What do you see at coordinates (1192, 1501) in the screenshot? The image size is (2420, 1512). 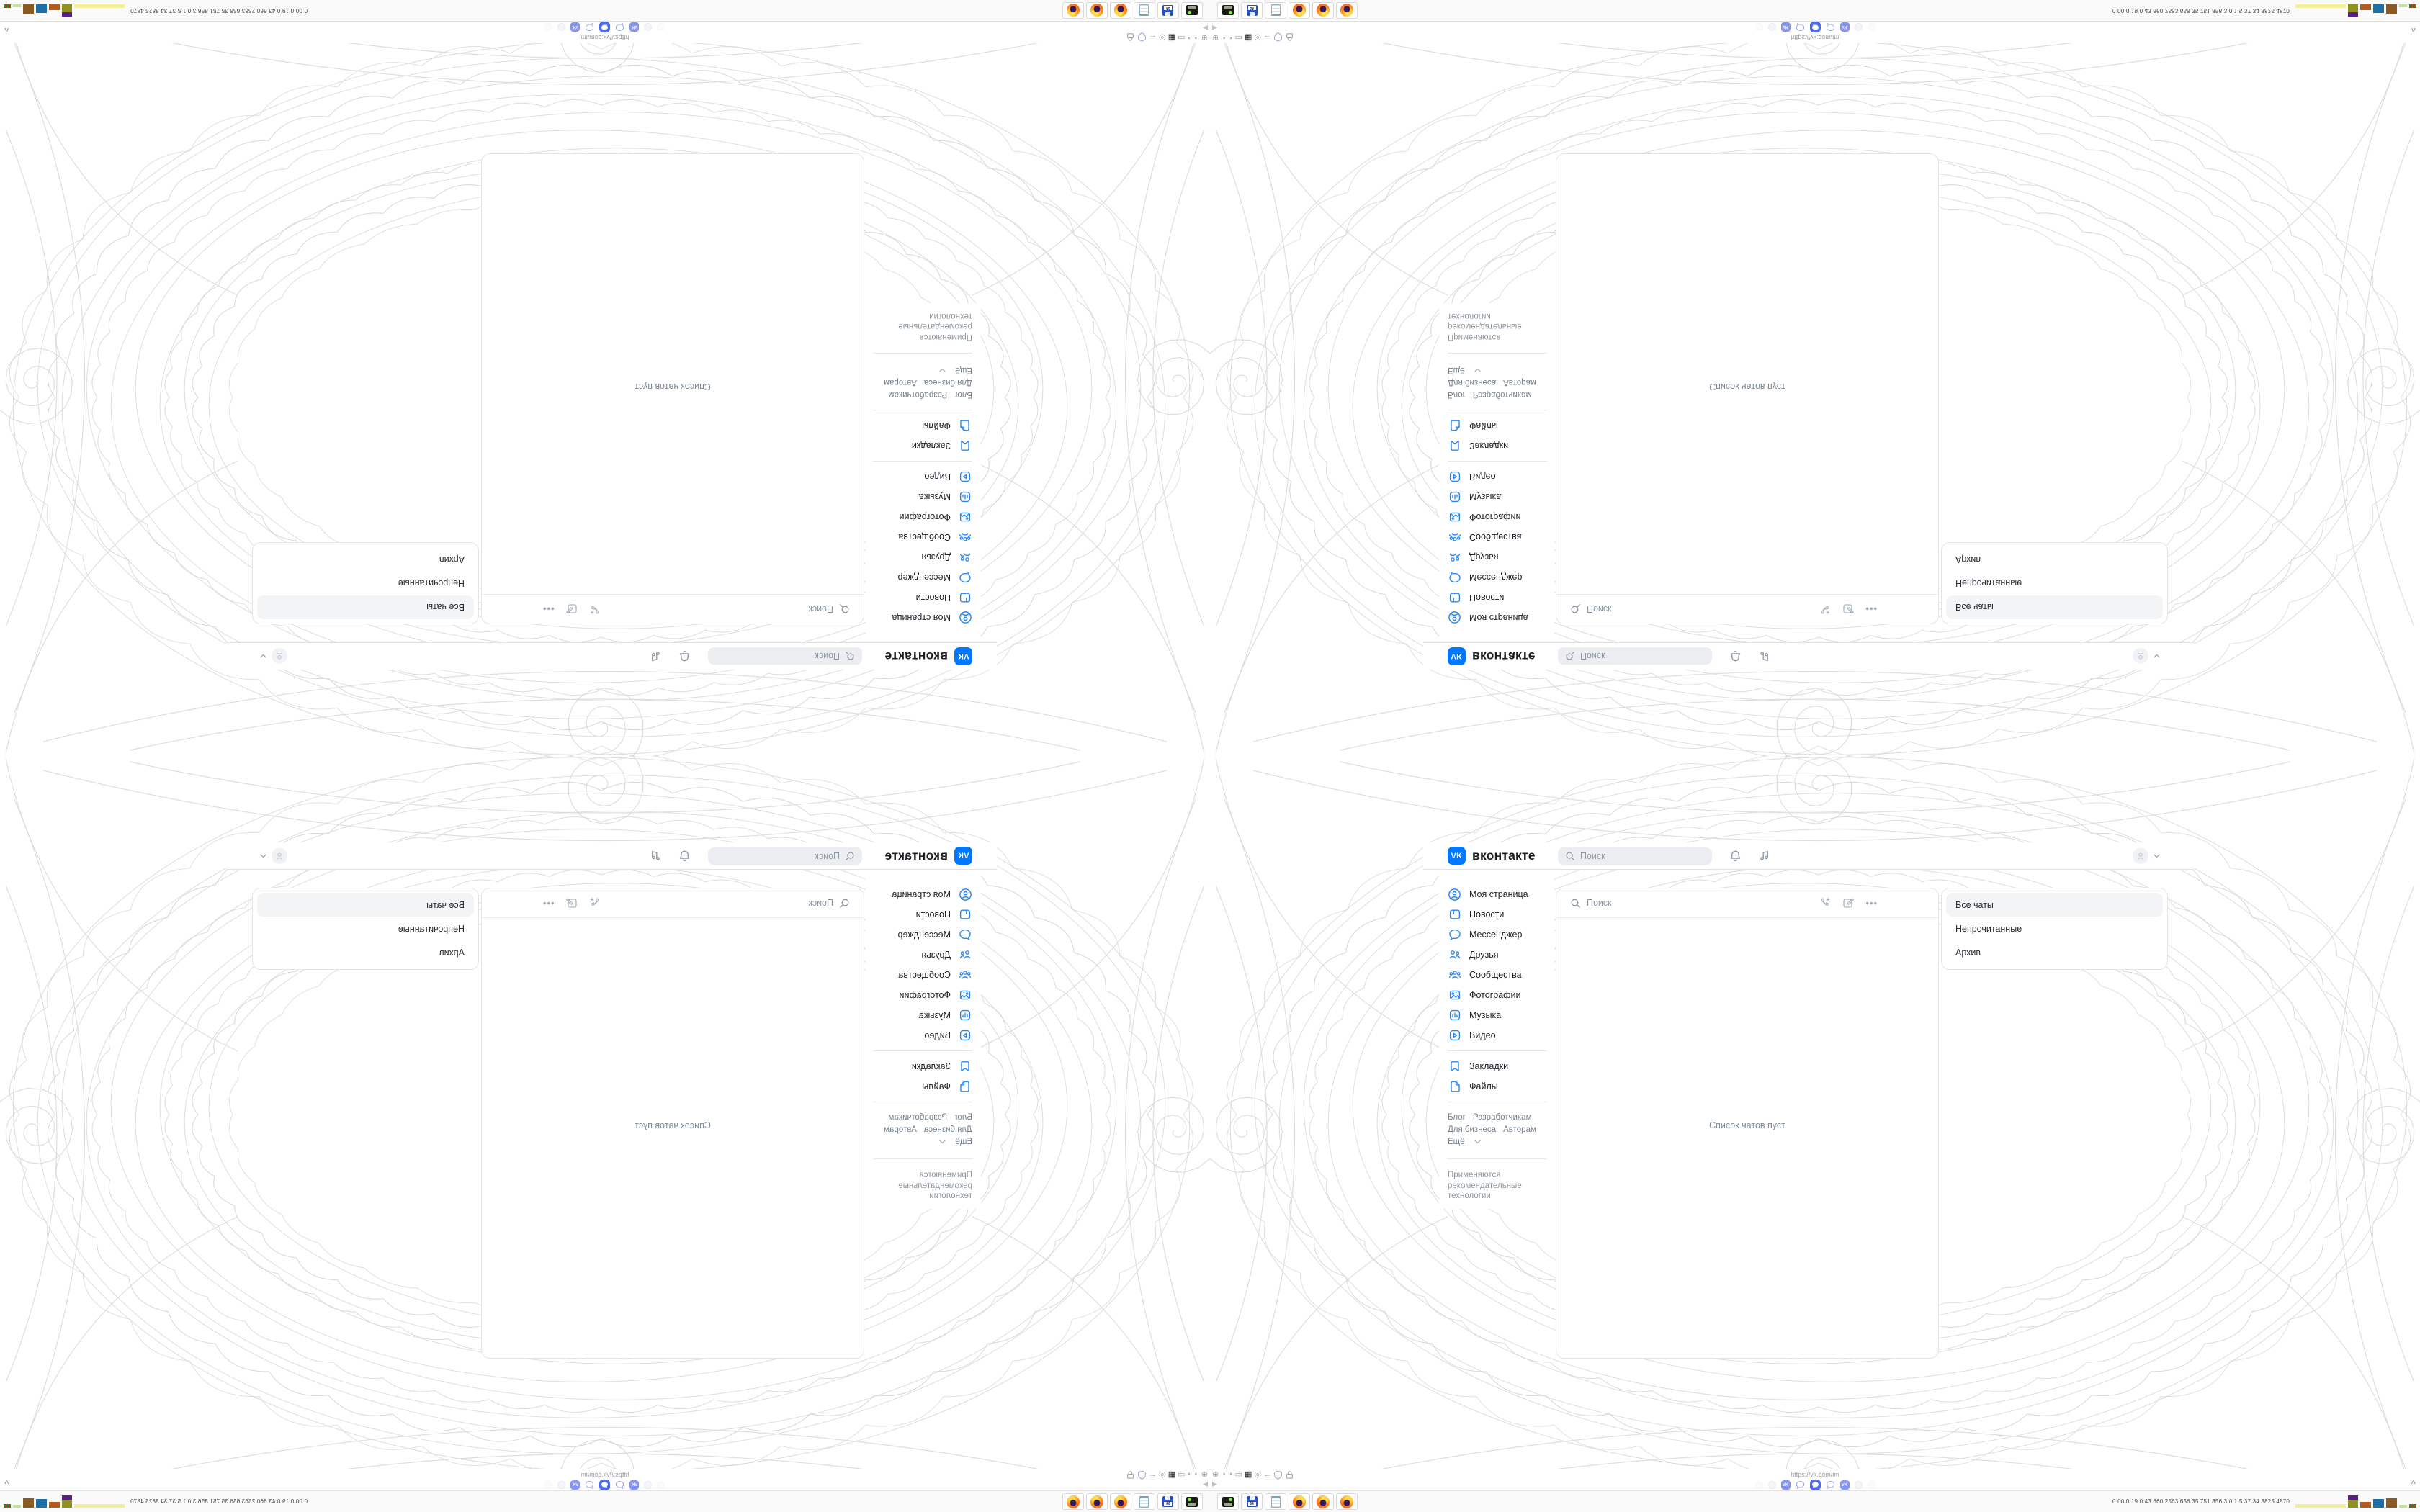 I see `taskbar-console-app` at bounding box center [1192, 1501].